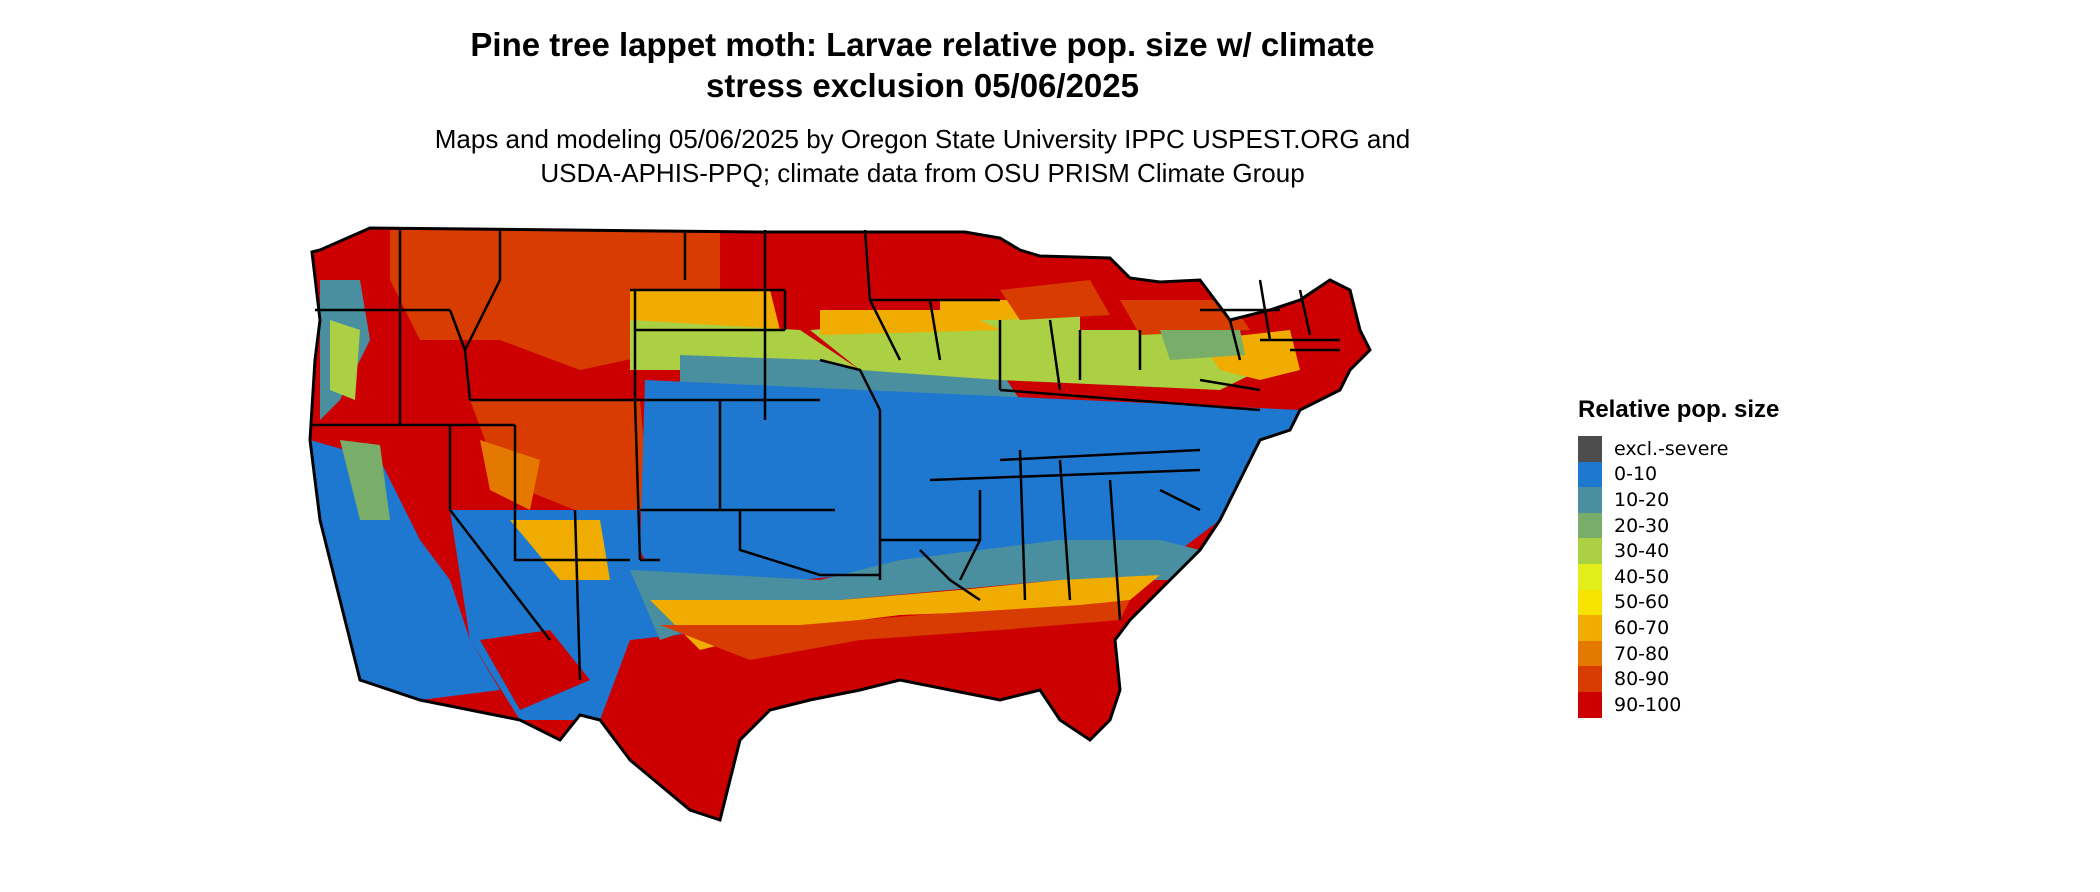  What do you see at coordinates (1678, 551) in the screenshot?
I see `legend-item-30-40: 30-40` at bounding box center [1678, 551].